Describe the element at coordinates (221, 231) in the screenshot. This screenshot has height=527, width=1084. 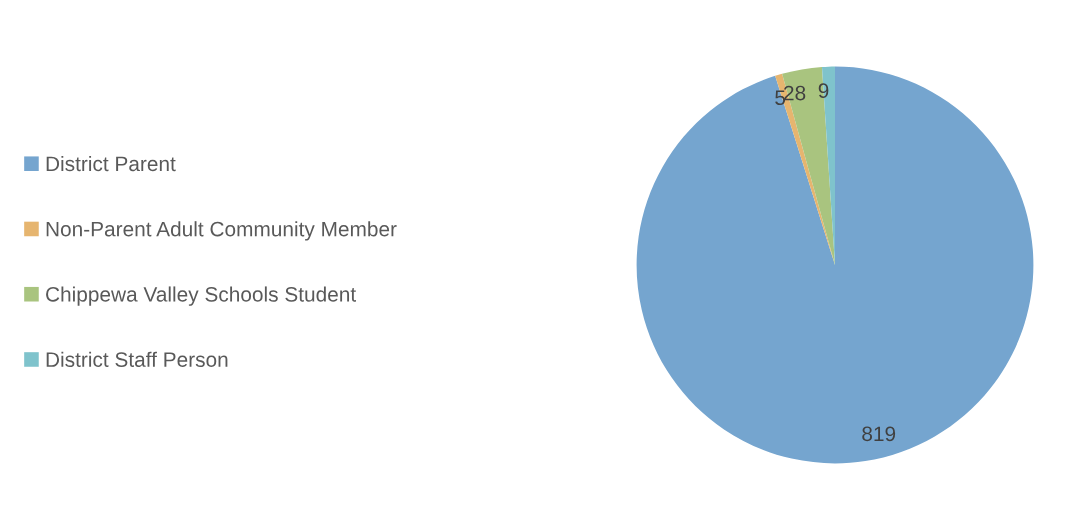
I see `legend-label: Non-Parent Adult Community Member` at that location.